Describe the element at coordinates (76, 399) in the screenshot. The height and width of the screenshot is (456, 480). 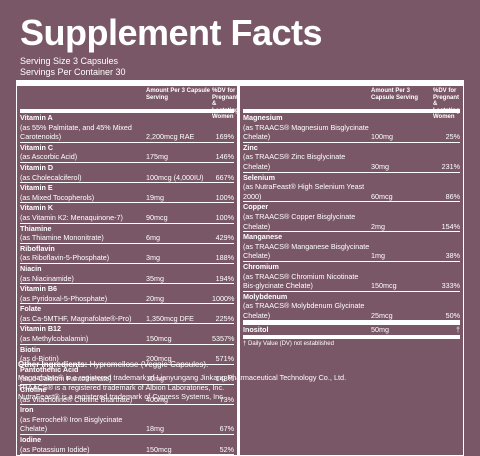
I see `nutrient-source: (as Vitacholine® Choline Bitartrate)` at that location.